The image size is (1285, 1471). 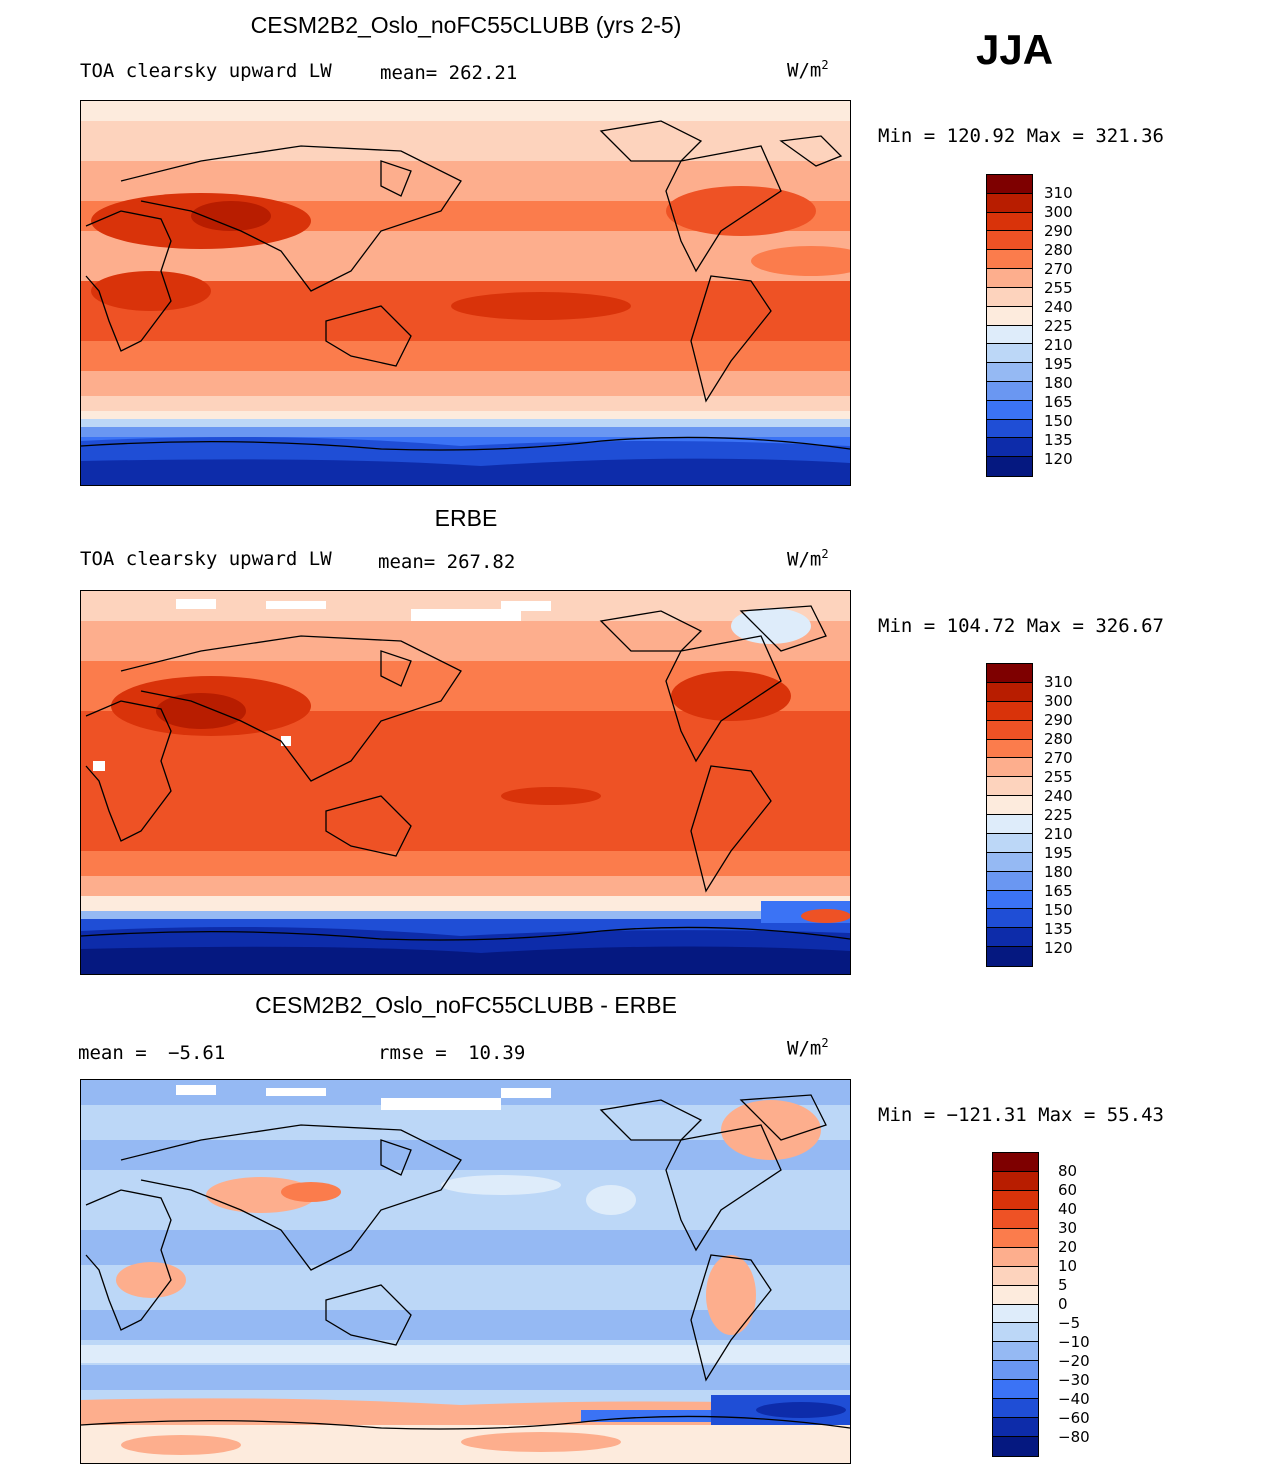 What do you see at coordinates (407, 562) in the screenshot?
I see `panel2-mean-label: mean=` at bounding box center [407, 562].